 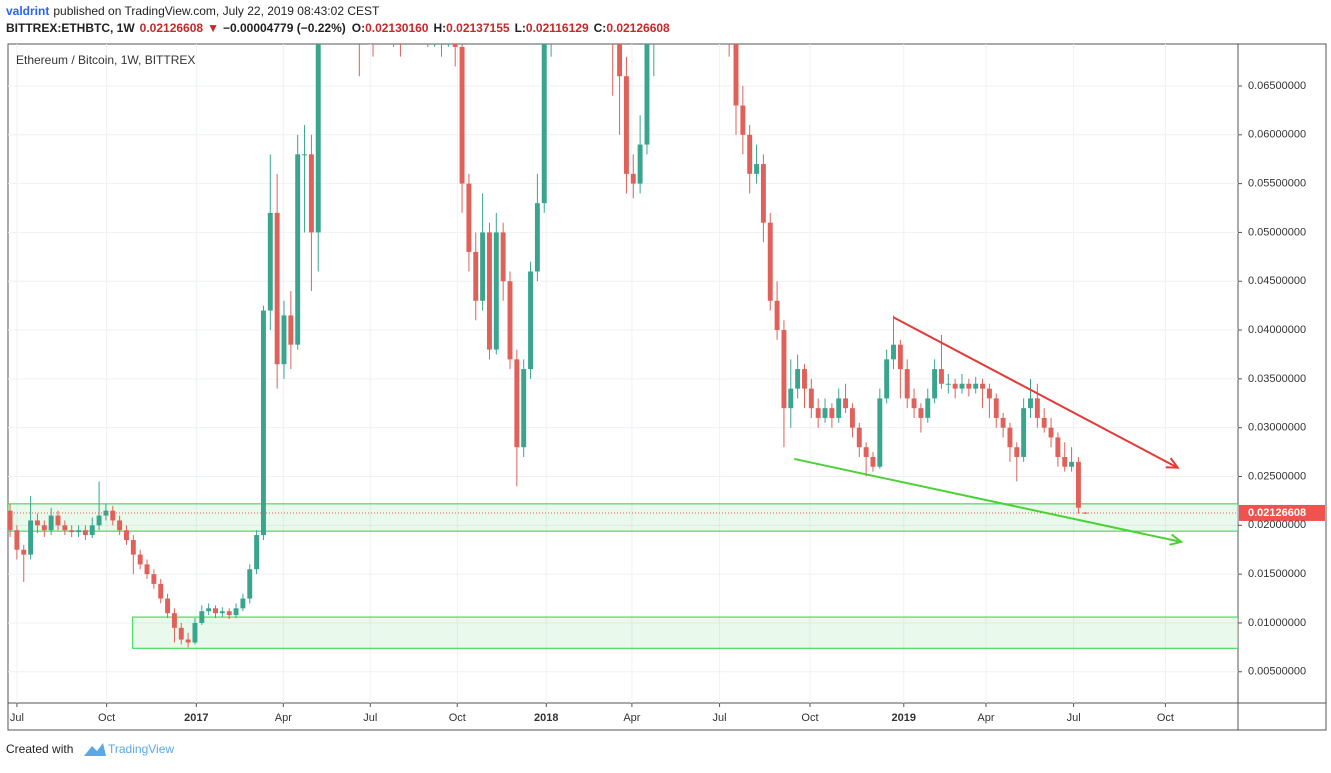 I want to click on open-label: O:, so click(x=358, y=28).